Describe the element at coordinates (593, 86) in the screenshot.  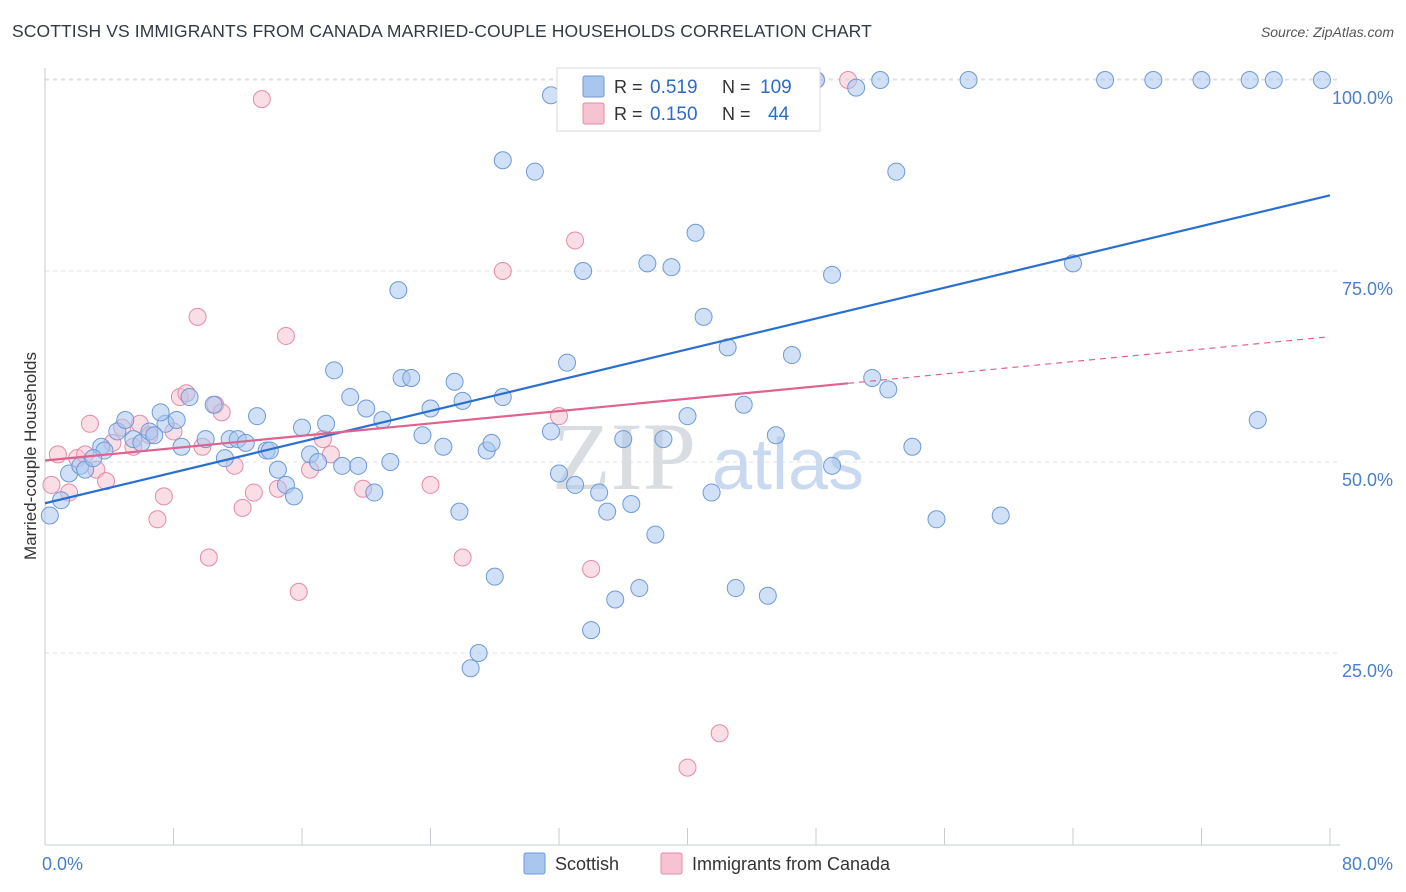
I see `legend-swatch-scottish` at that location.